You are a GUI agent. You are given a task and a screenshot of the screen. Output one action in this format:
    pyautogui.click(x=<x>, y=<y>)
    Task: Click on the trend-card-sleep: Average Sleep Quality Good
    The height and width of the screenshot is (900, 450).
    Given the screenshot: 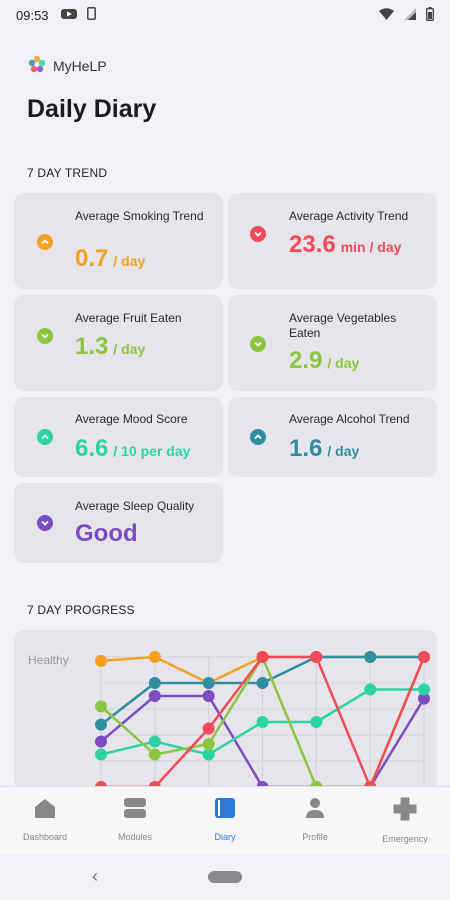 What is the action you would take?
    pyautogui.click(x=118, y=523)
    